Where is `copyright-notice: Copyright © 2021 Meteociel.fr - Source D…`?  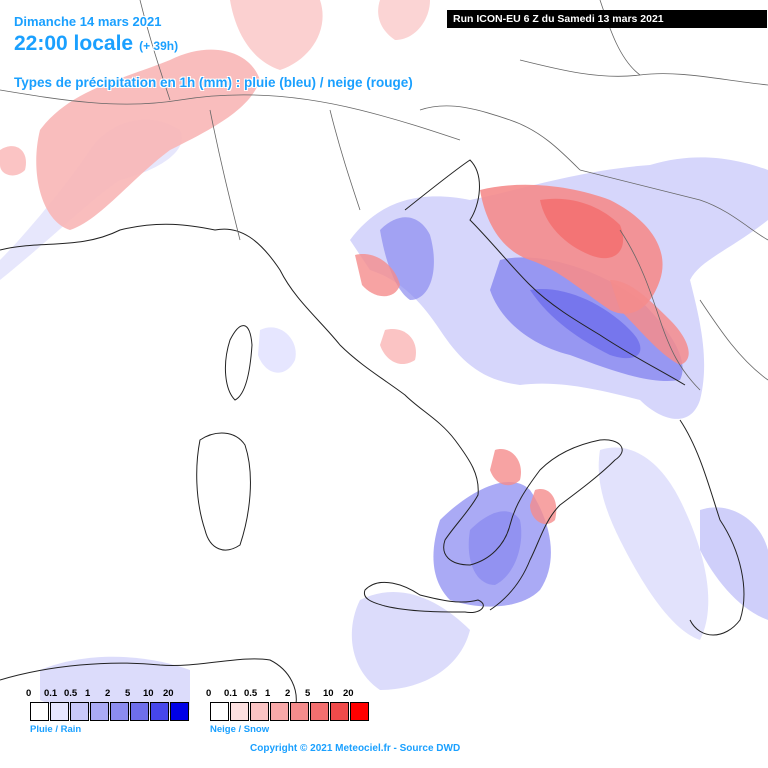
copyright-notice: Copyright © 2021 Meteociel.fr - Source D… is located at coordinates (355, 748).